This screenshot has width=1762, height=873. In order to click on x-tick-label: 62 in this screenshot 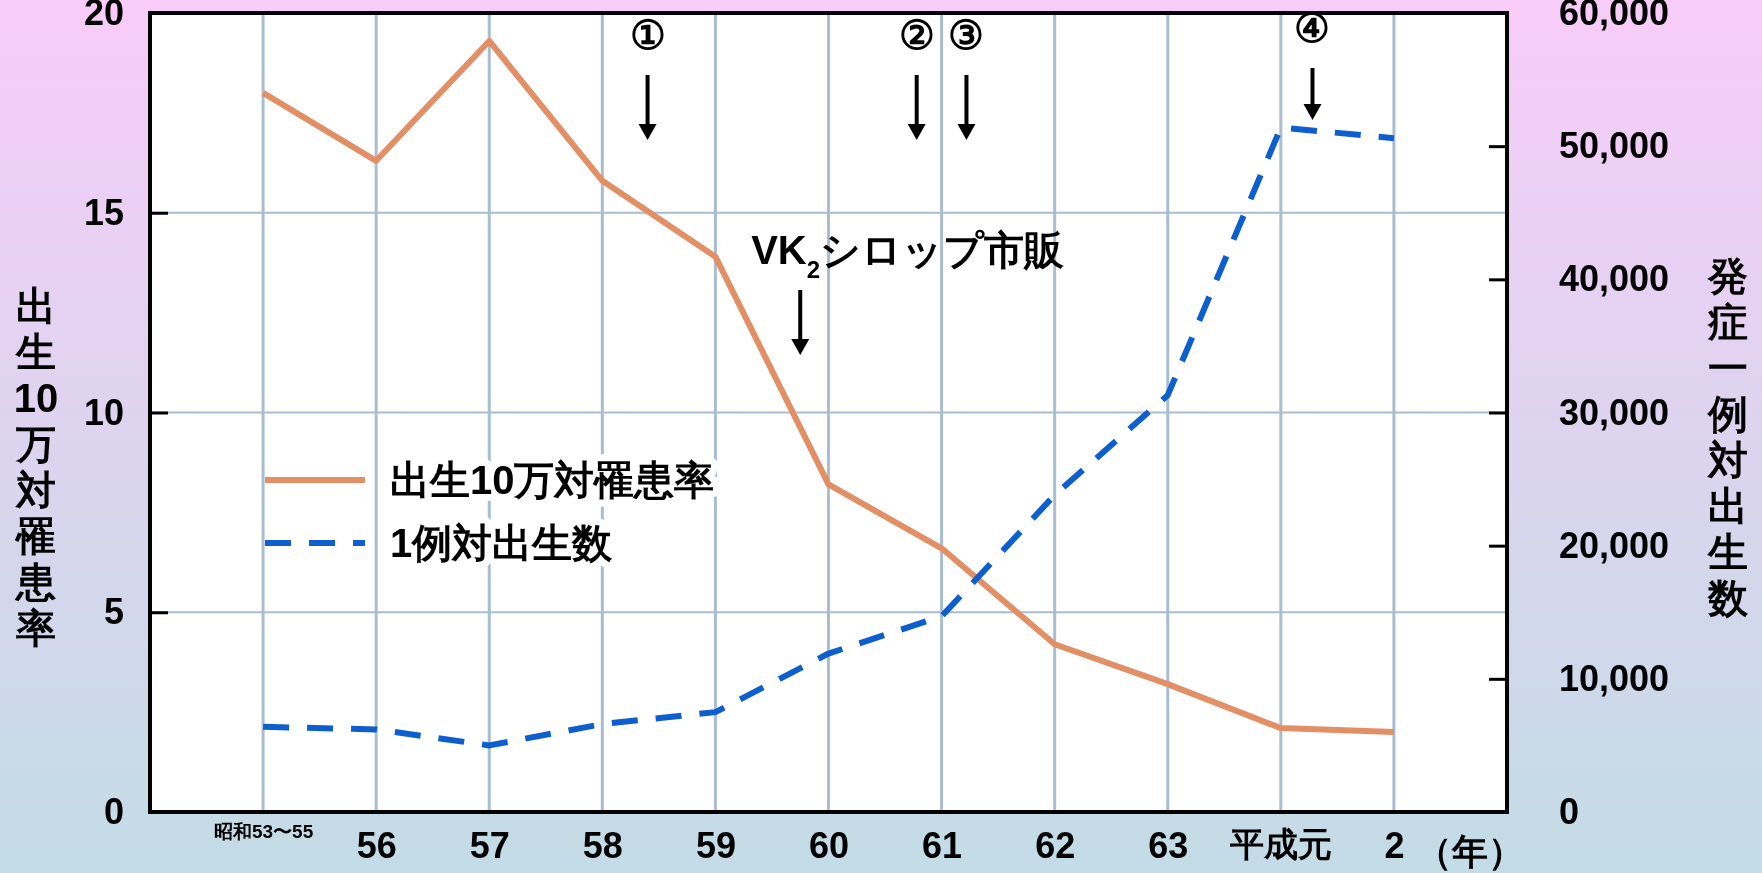, I will do `click(1055, 846)`.